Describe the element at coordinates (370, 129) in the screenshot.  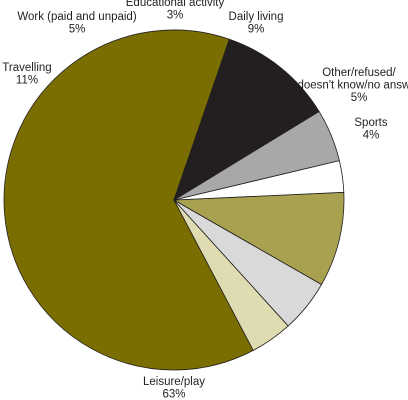
I see `slice-label-sports: Sports 4%` at that location.